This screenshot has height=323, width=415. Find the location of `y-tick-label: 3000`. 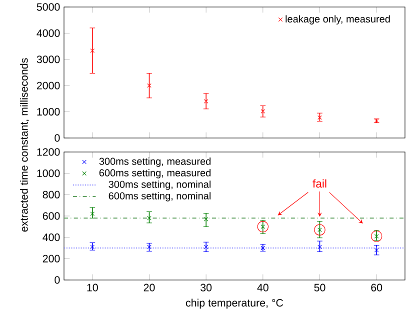

y-tick-label: 3000 is located at coordinates (48, 60).